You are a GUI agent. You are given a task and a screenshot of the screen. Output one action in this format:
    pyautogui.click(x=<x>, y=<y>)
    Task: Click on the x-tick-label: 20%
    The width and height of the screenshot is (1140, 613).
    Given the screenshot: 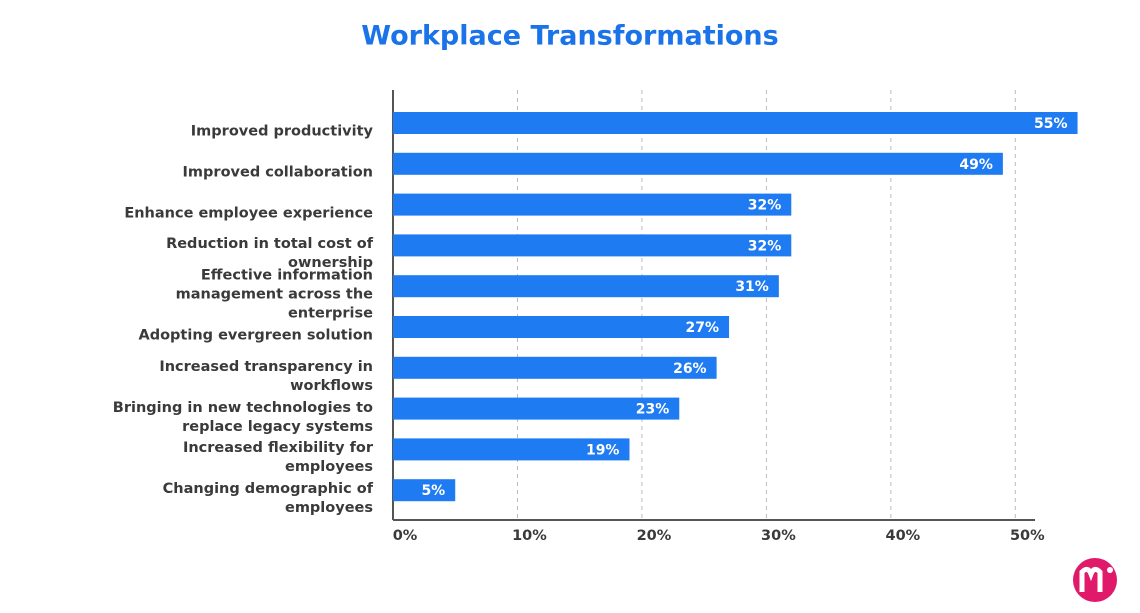 What is the action you would take?
    pyautogui.click(x=654, y=536)
    